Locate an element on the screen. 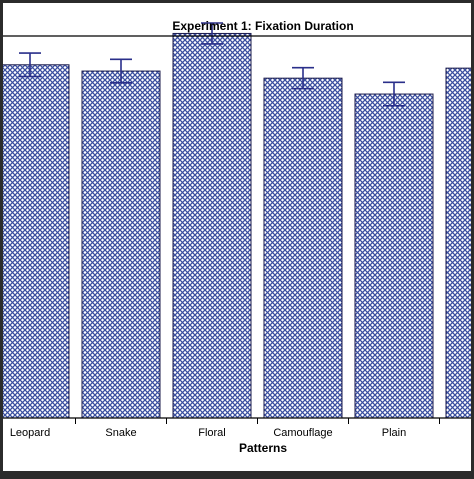  chart-title: Experiment 1: Fixation Duration is located at coordinates (262, 26).